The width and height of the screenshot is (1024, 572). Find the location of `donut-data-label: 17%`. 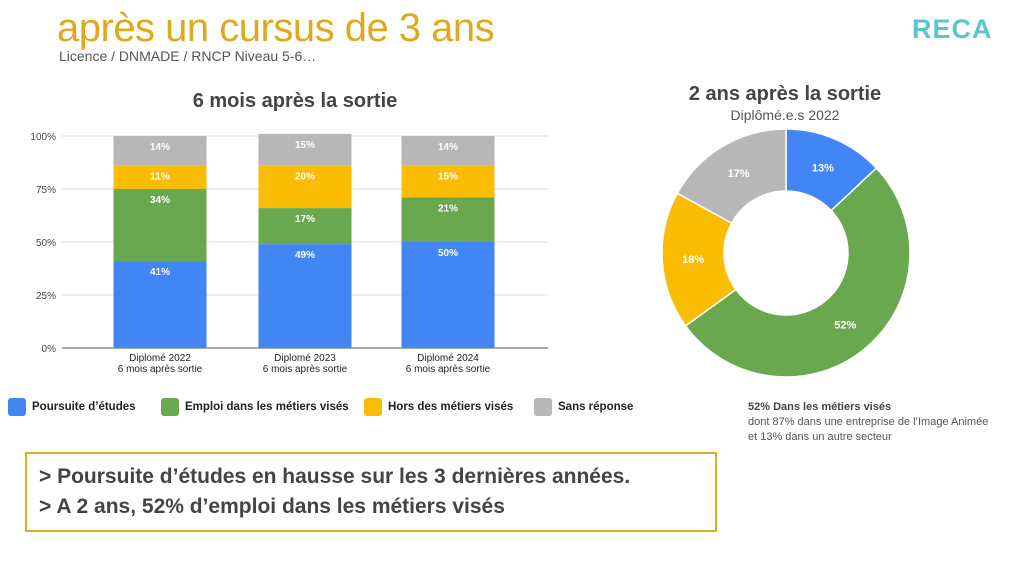

donut-data-label: 17% is located at coordinates (739, 174).